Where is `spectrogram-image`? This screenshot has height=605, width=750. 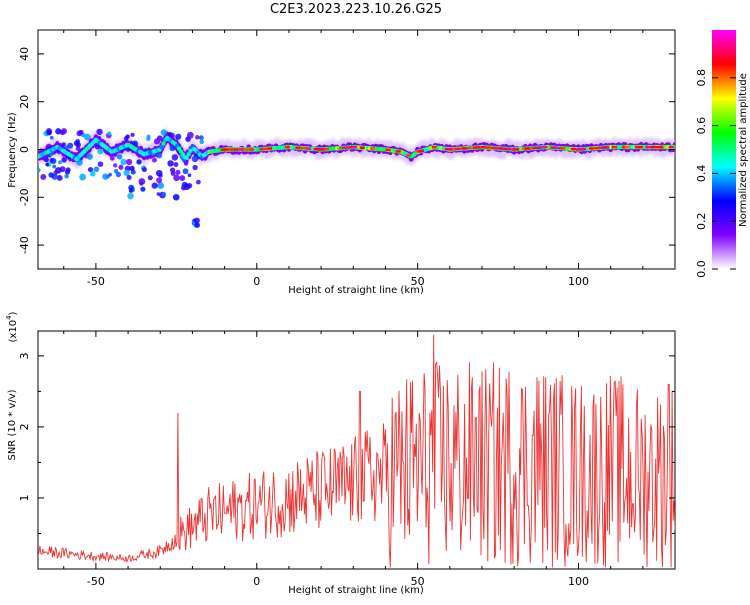
spectrogram-image is located at coordinates (356, 177).